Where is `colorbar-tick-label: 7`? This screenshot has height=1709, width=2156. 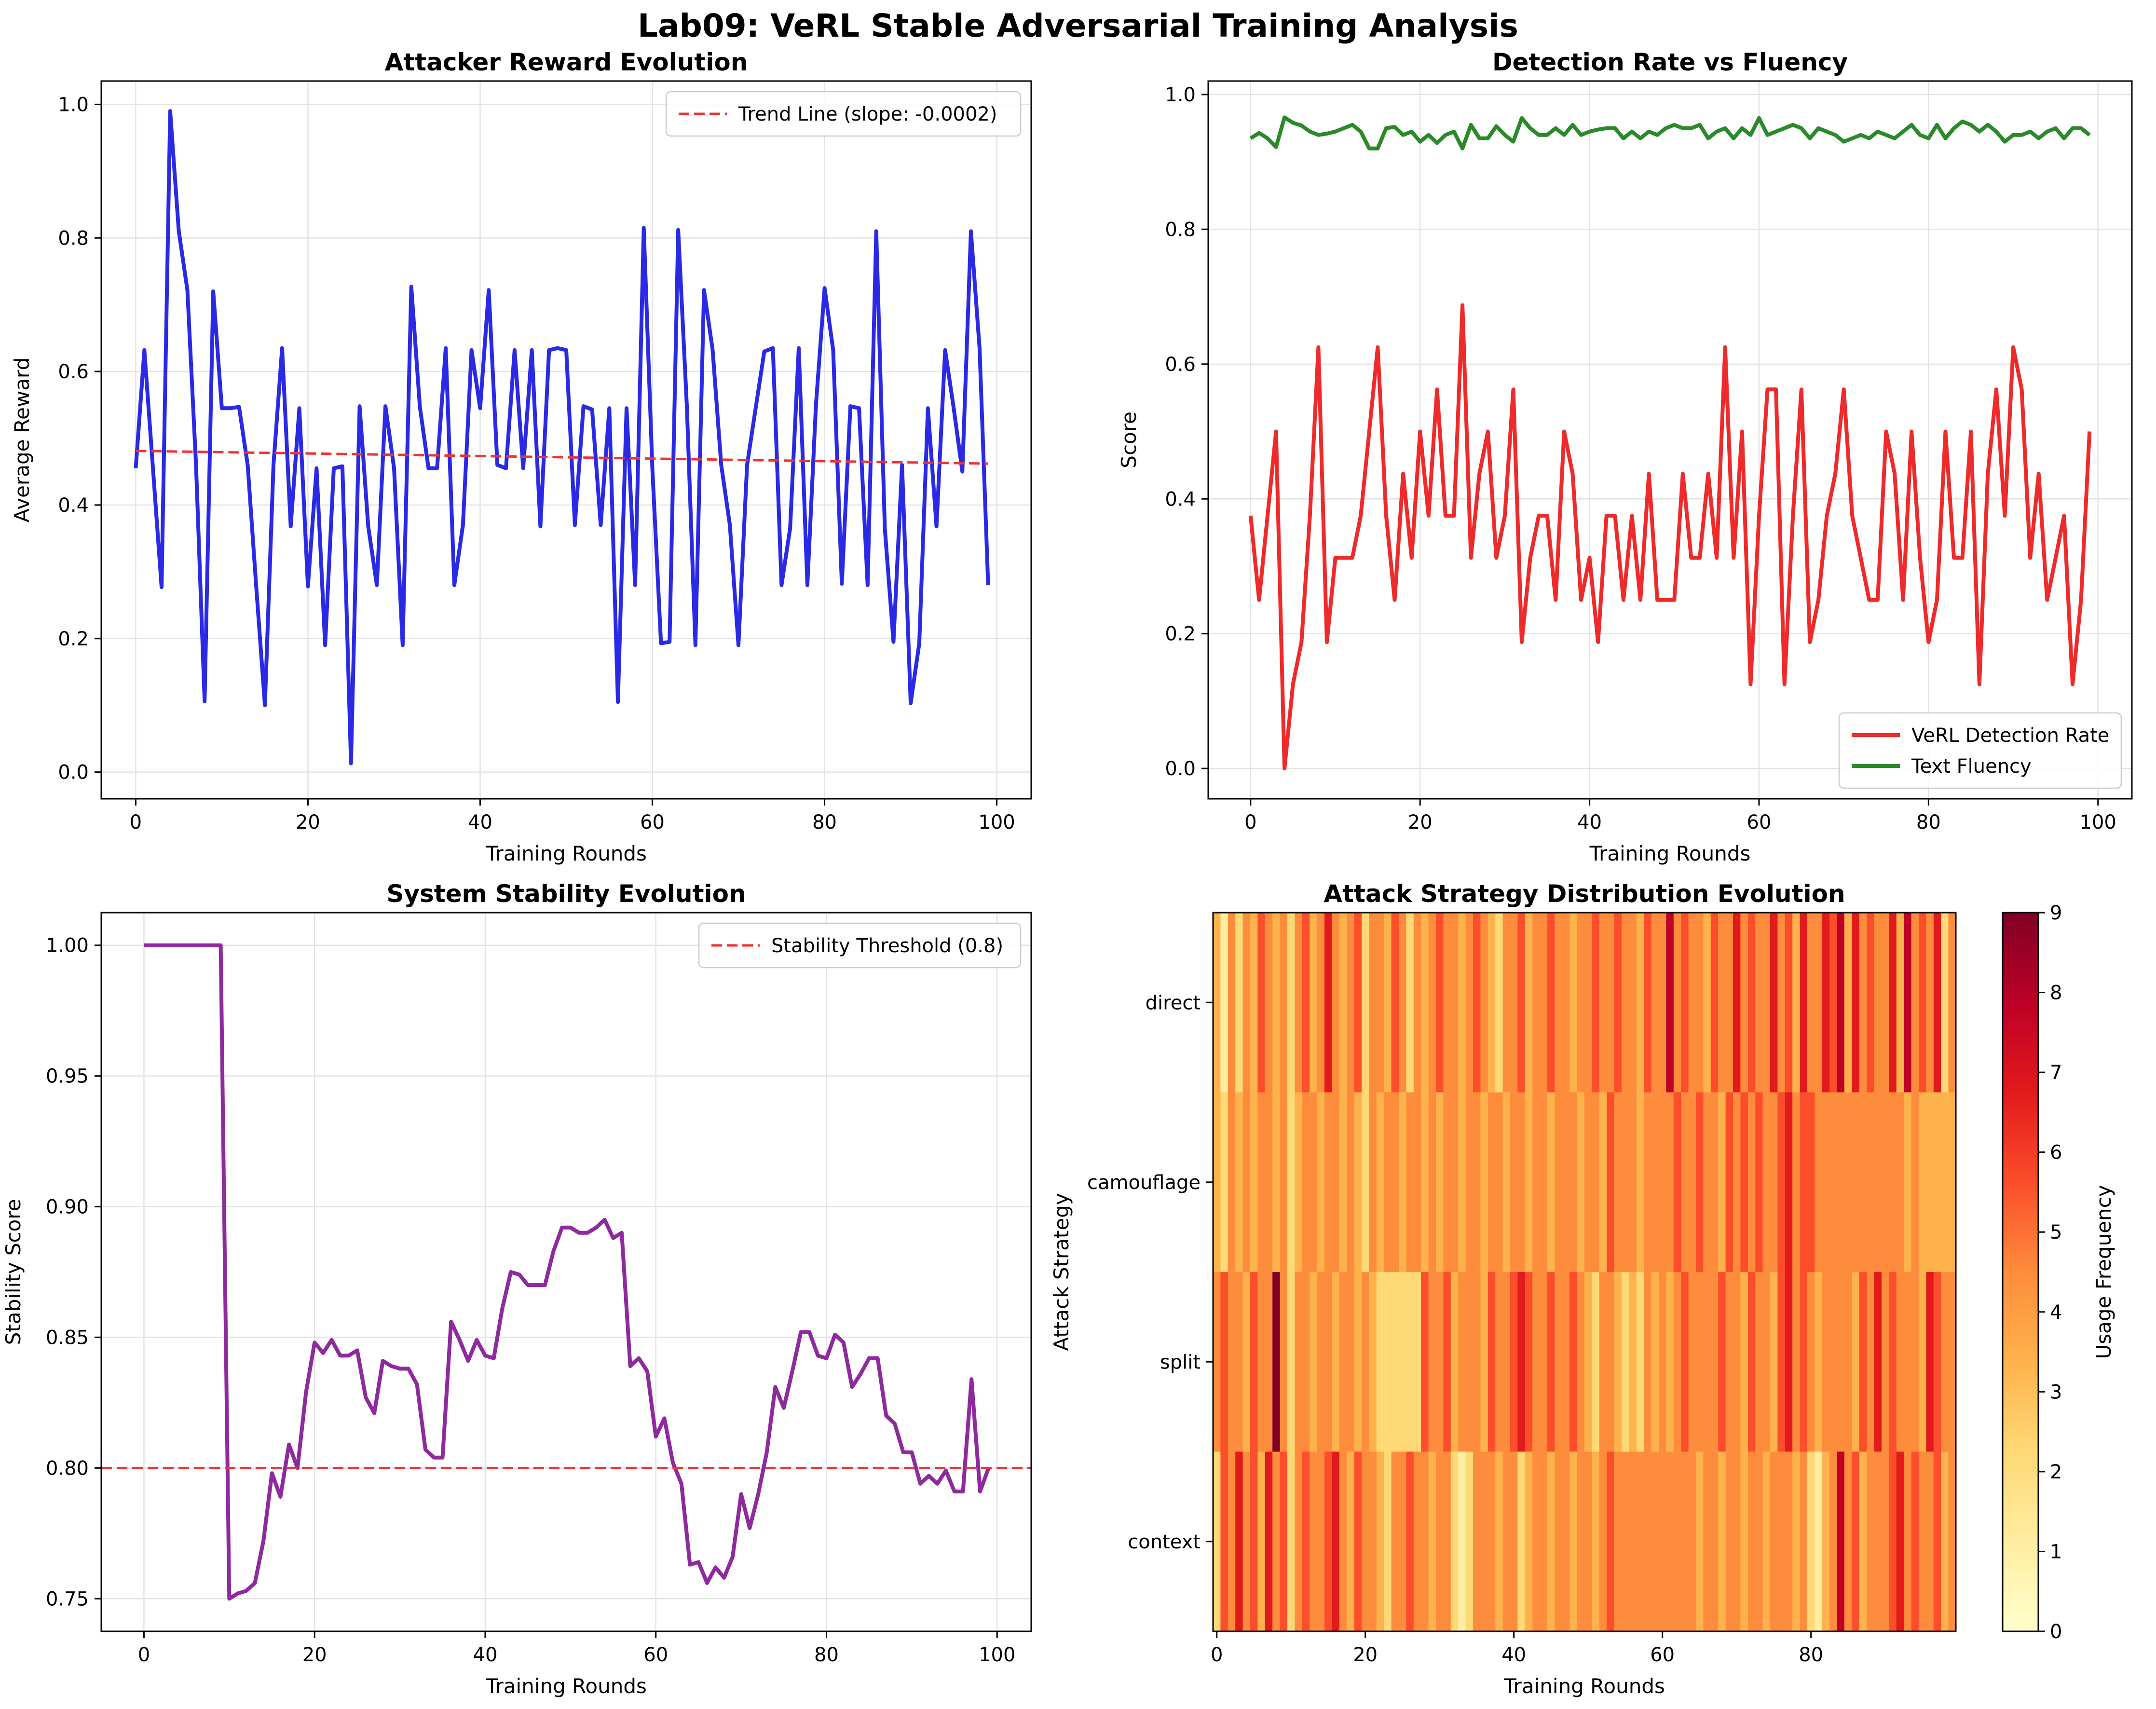 colorbar-tick-label: 7 is located at coordinates (2056, 1073).